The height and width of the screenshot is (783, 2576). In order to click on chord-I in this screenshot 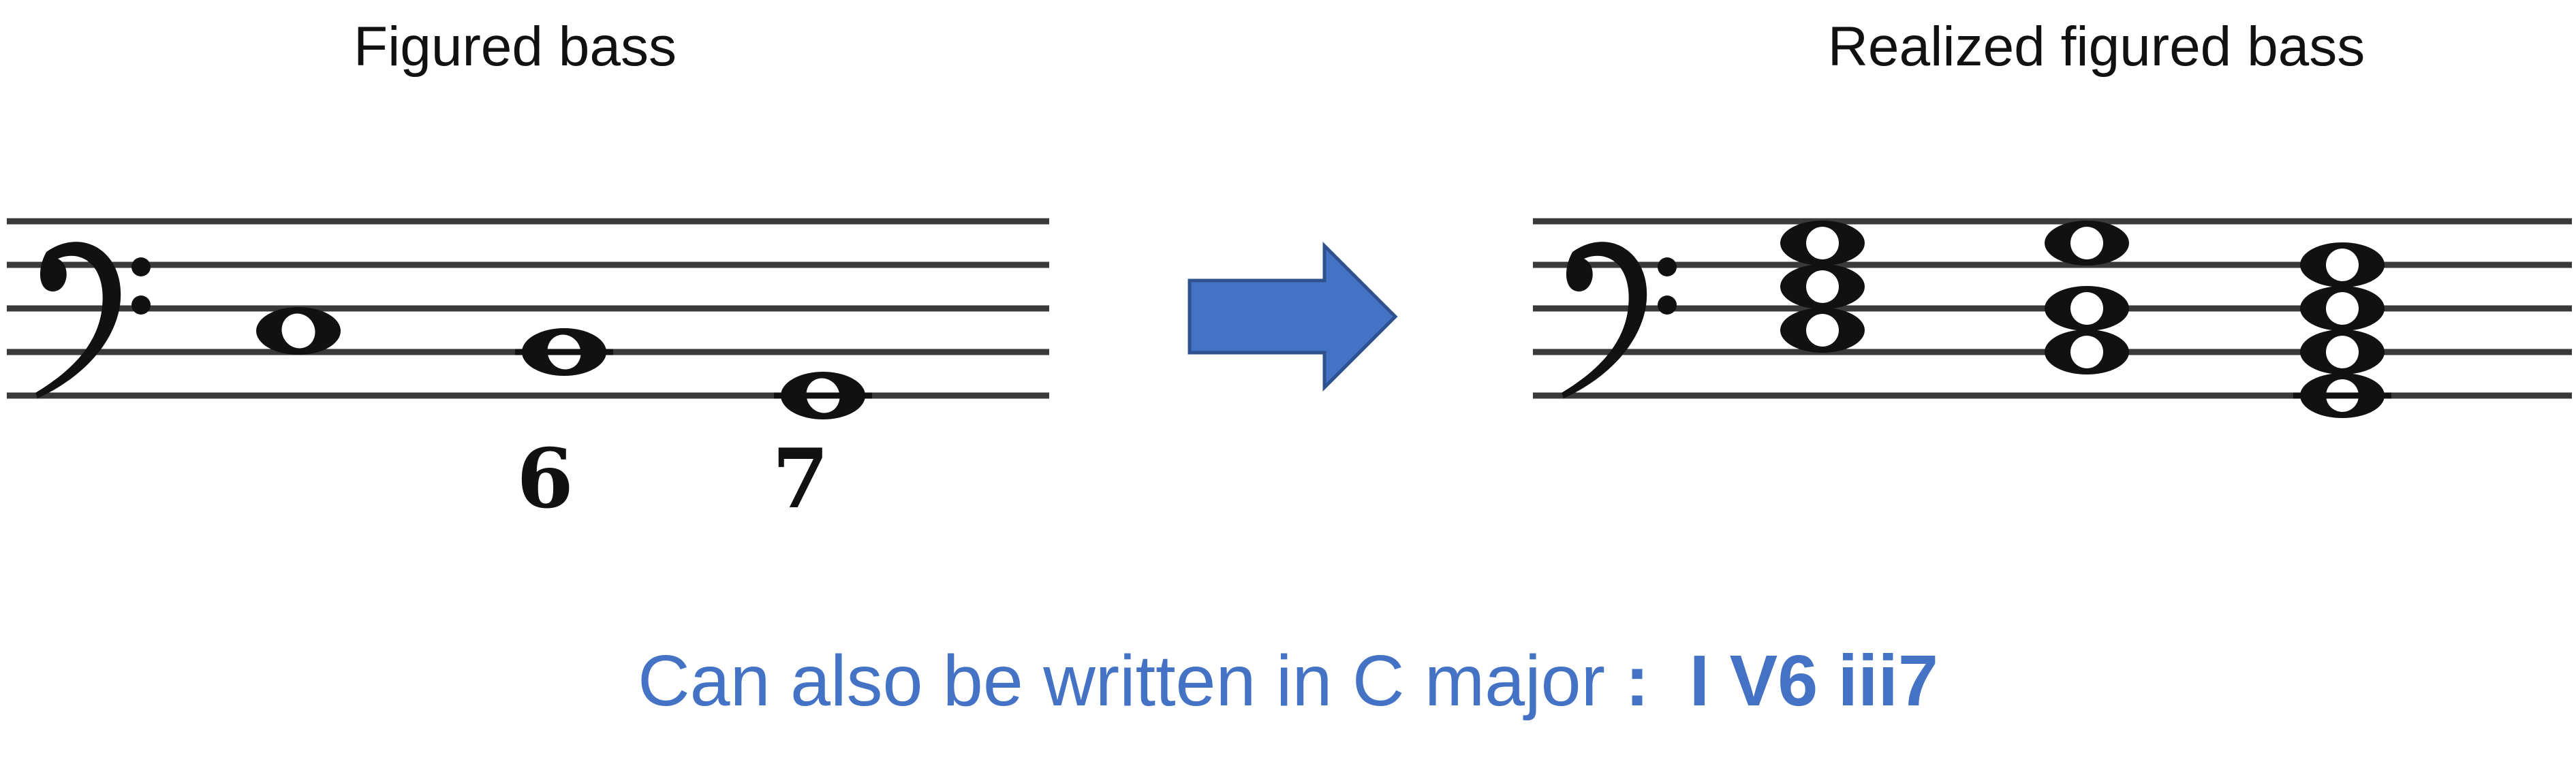, I will do `click(1822, 287)`.